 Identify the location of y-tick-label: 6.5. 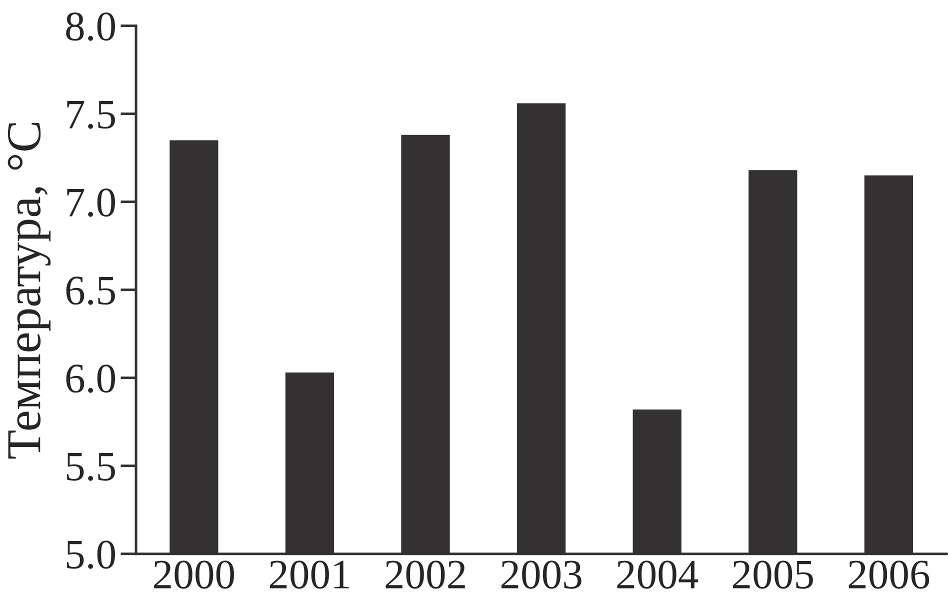
(90, 290).